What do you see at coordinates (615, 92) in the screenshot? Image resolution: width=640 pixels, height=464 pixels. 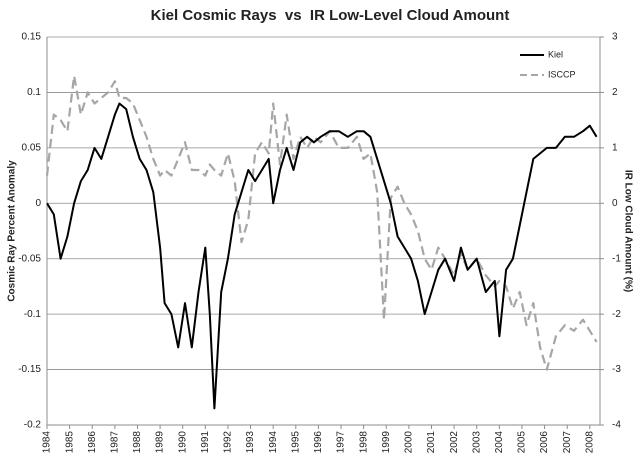 I see `y2-tick-label: 2` at bounding box center [615, 92].